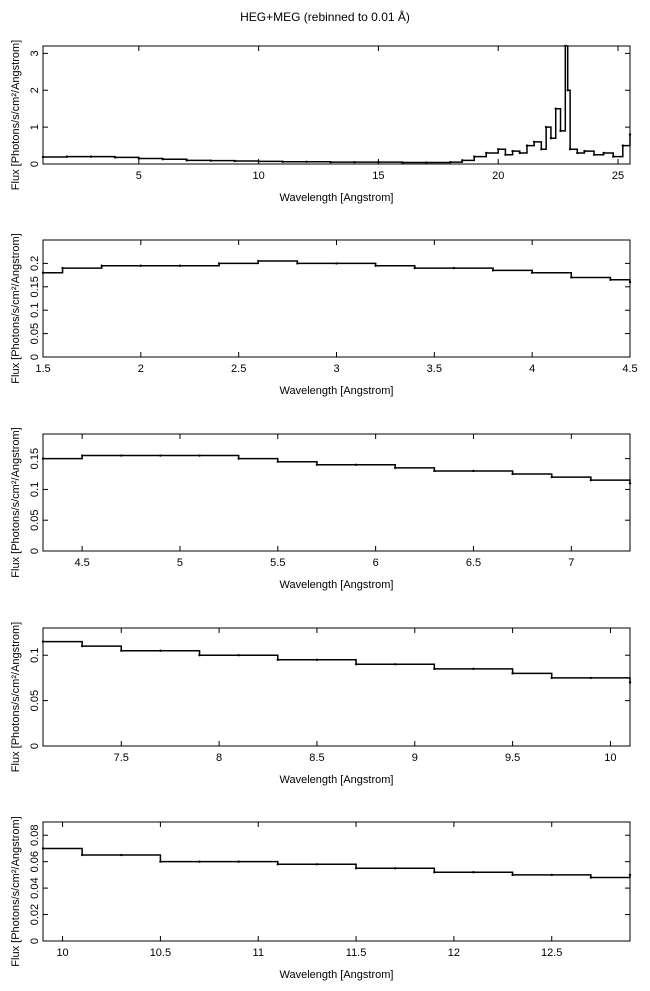 This screenshot has width=650, height=991. I want to click on y-tick-label: 2, so click(35, 90).